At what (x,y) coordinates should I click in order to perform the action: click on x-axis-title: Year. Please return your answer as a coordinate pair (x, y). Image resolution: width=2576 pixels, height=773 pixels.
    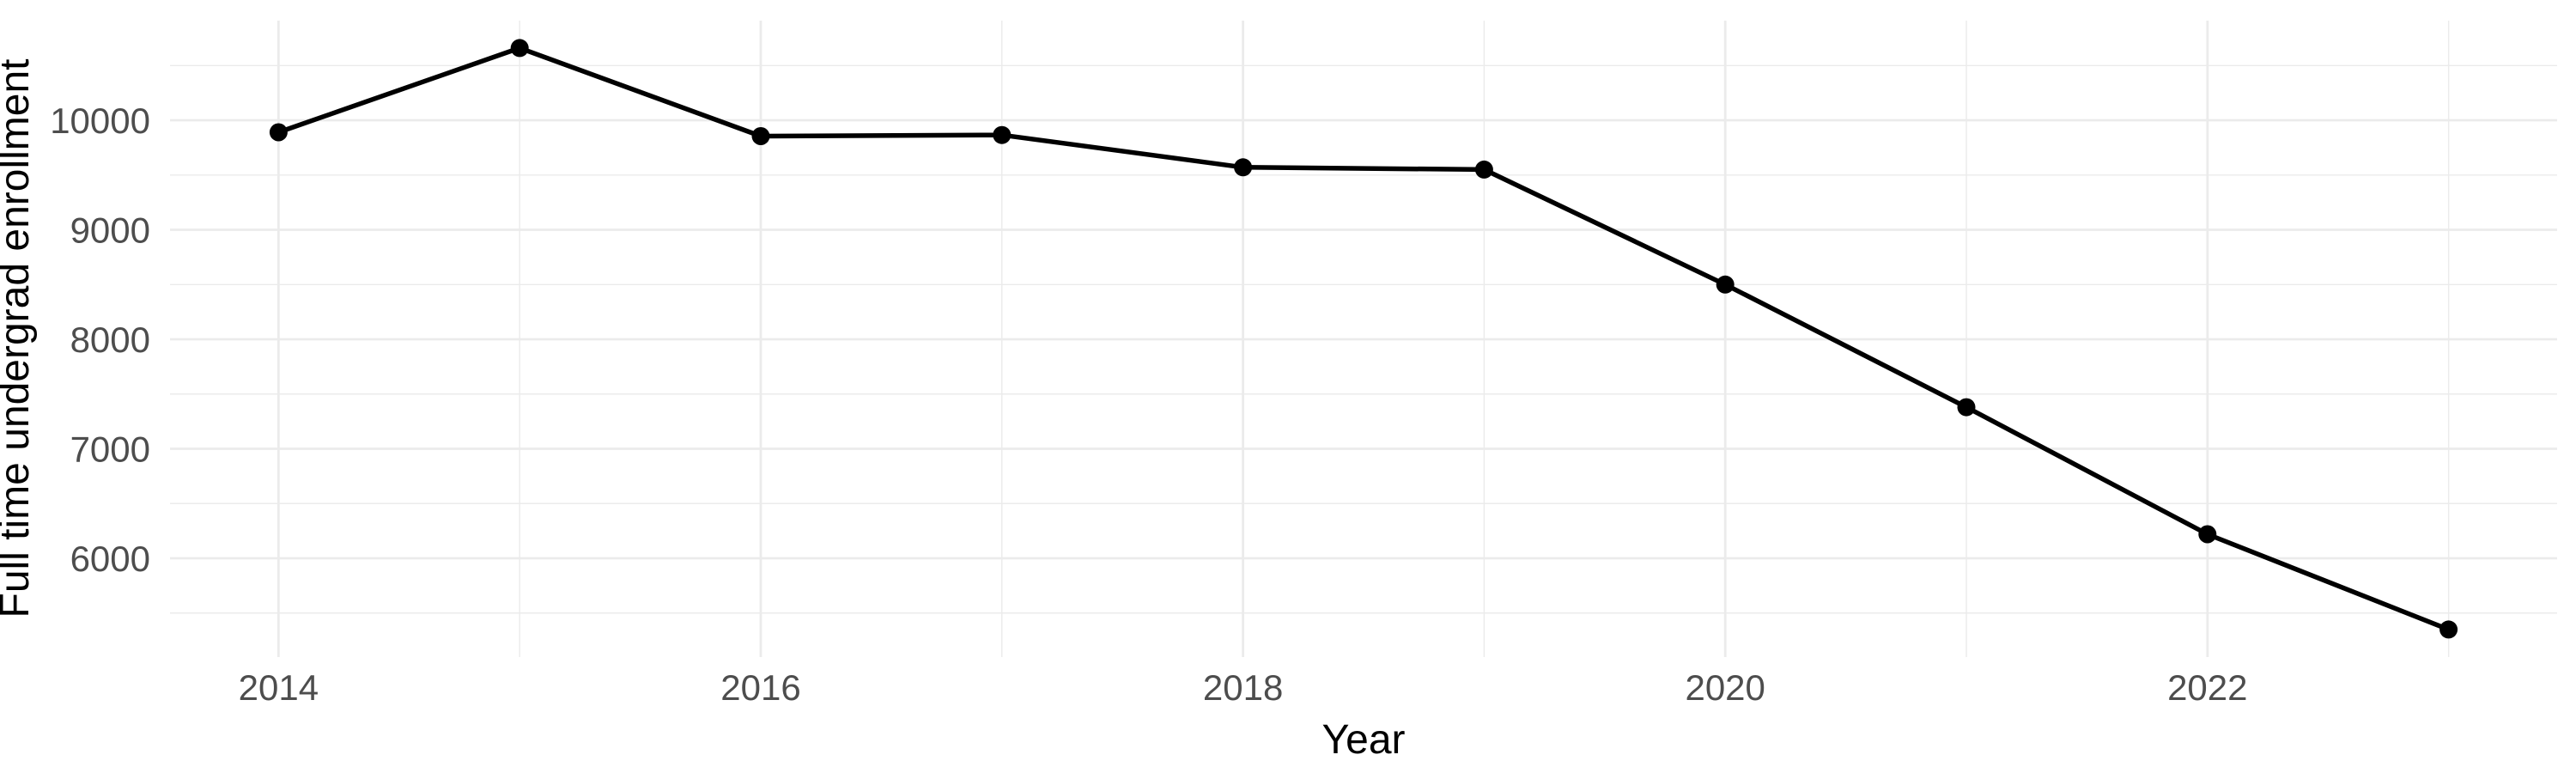
    Looking at the image, I should click on (1363, 740).